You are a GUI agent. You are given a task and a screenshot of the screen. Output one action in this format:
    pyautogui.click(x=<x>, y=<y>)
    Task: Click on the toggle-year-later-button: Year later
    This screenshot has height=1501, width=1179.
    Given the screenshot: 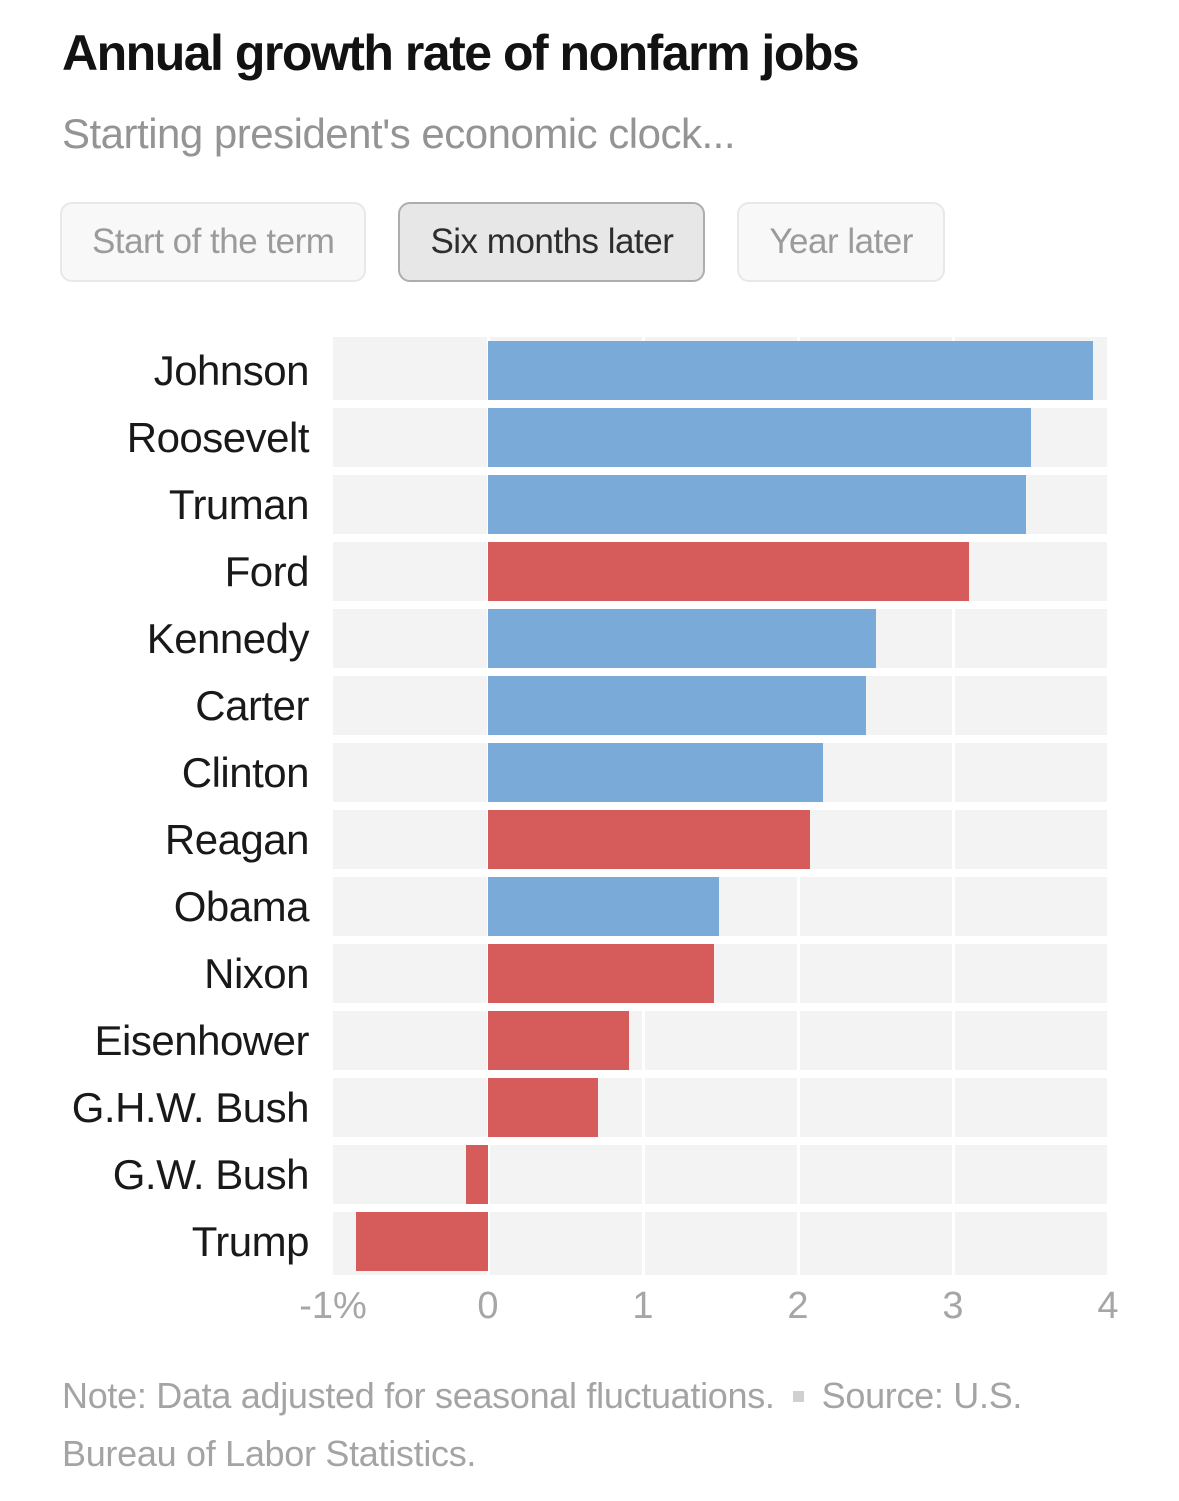 What is the action you would take?
    pyautogui.click(x=841, y=242)
    